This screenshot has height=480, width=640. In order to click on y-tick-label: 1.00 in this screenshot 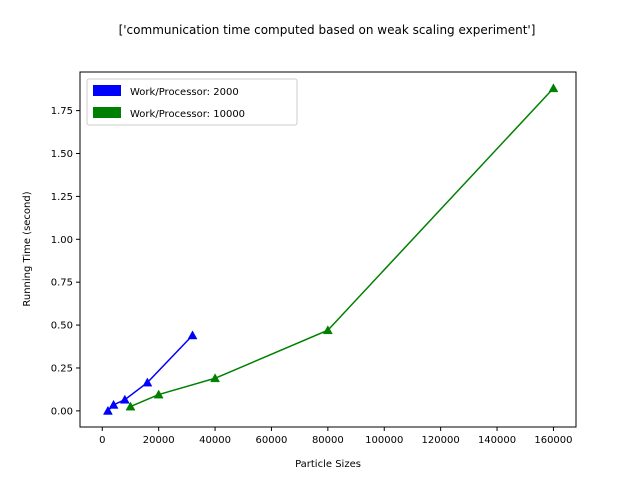, I will do `click(62, 240)`.